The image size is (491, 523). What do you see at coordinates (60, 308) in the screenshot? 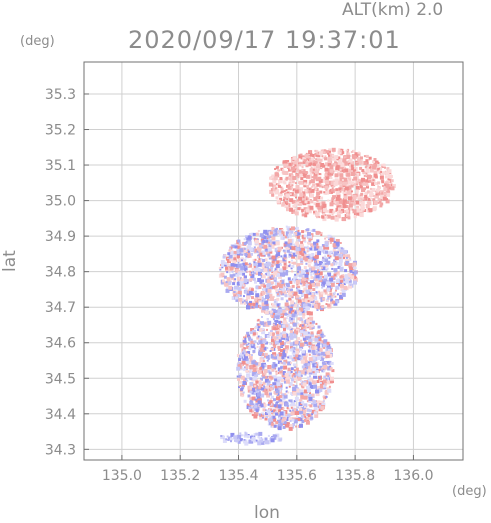
I see `y-tick-label: 34.7` at bounding box center [60, 308].